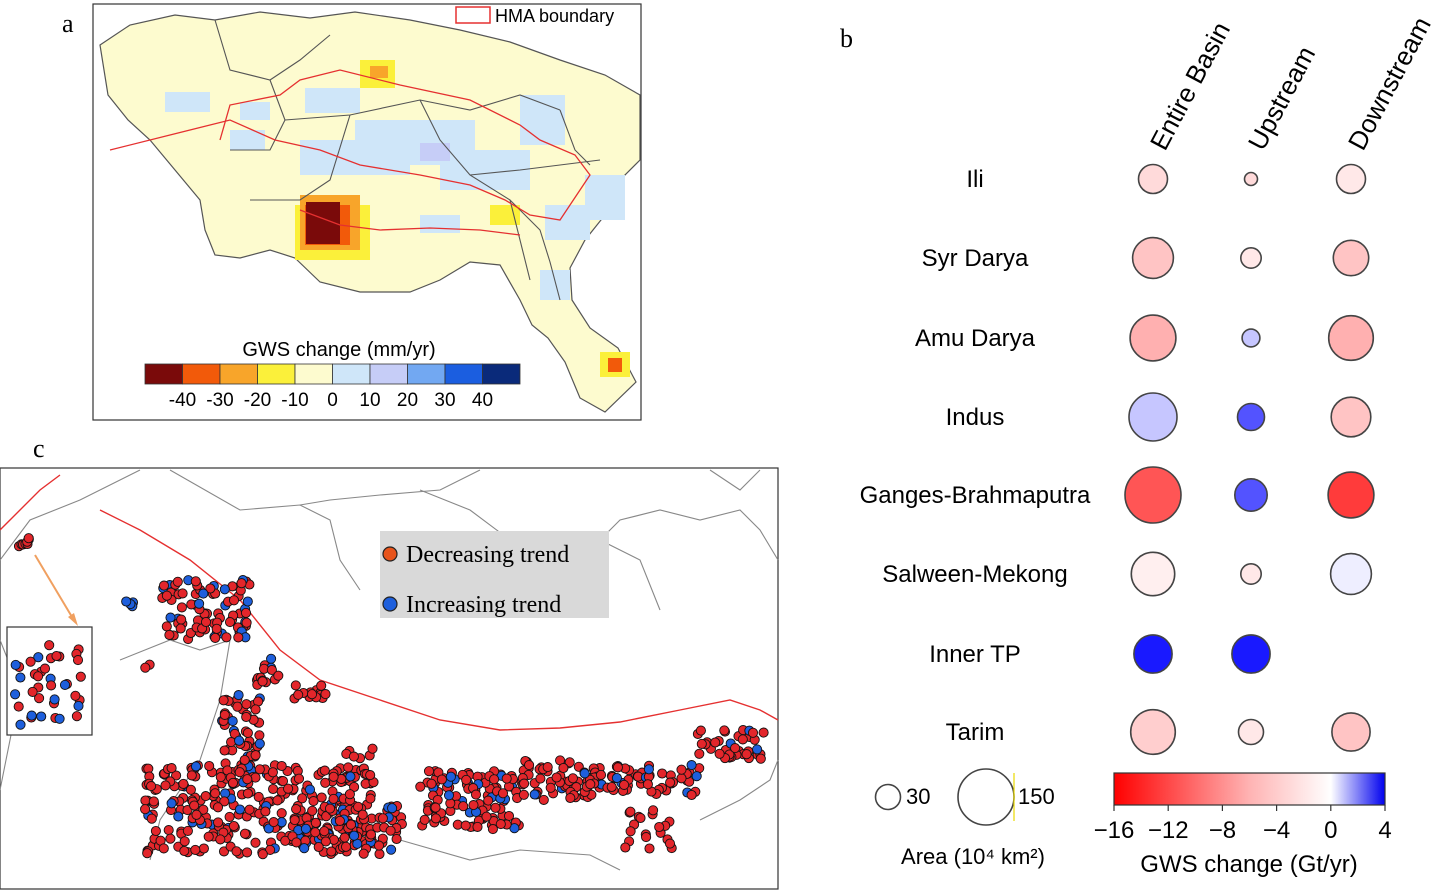  Describe the element at coordinates (55, 588) in the screenshot. I see `inset-arrow` at that location.